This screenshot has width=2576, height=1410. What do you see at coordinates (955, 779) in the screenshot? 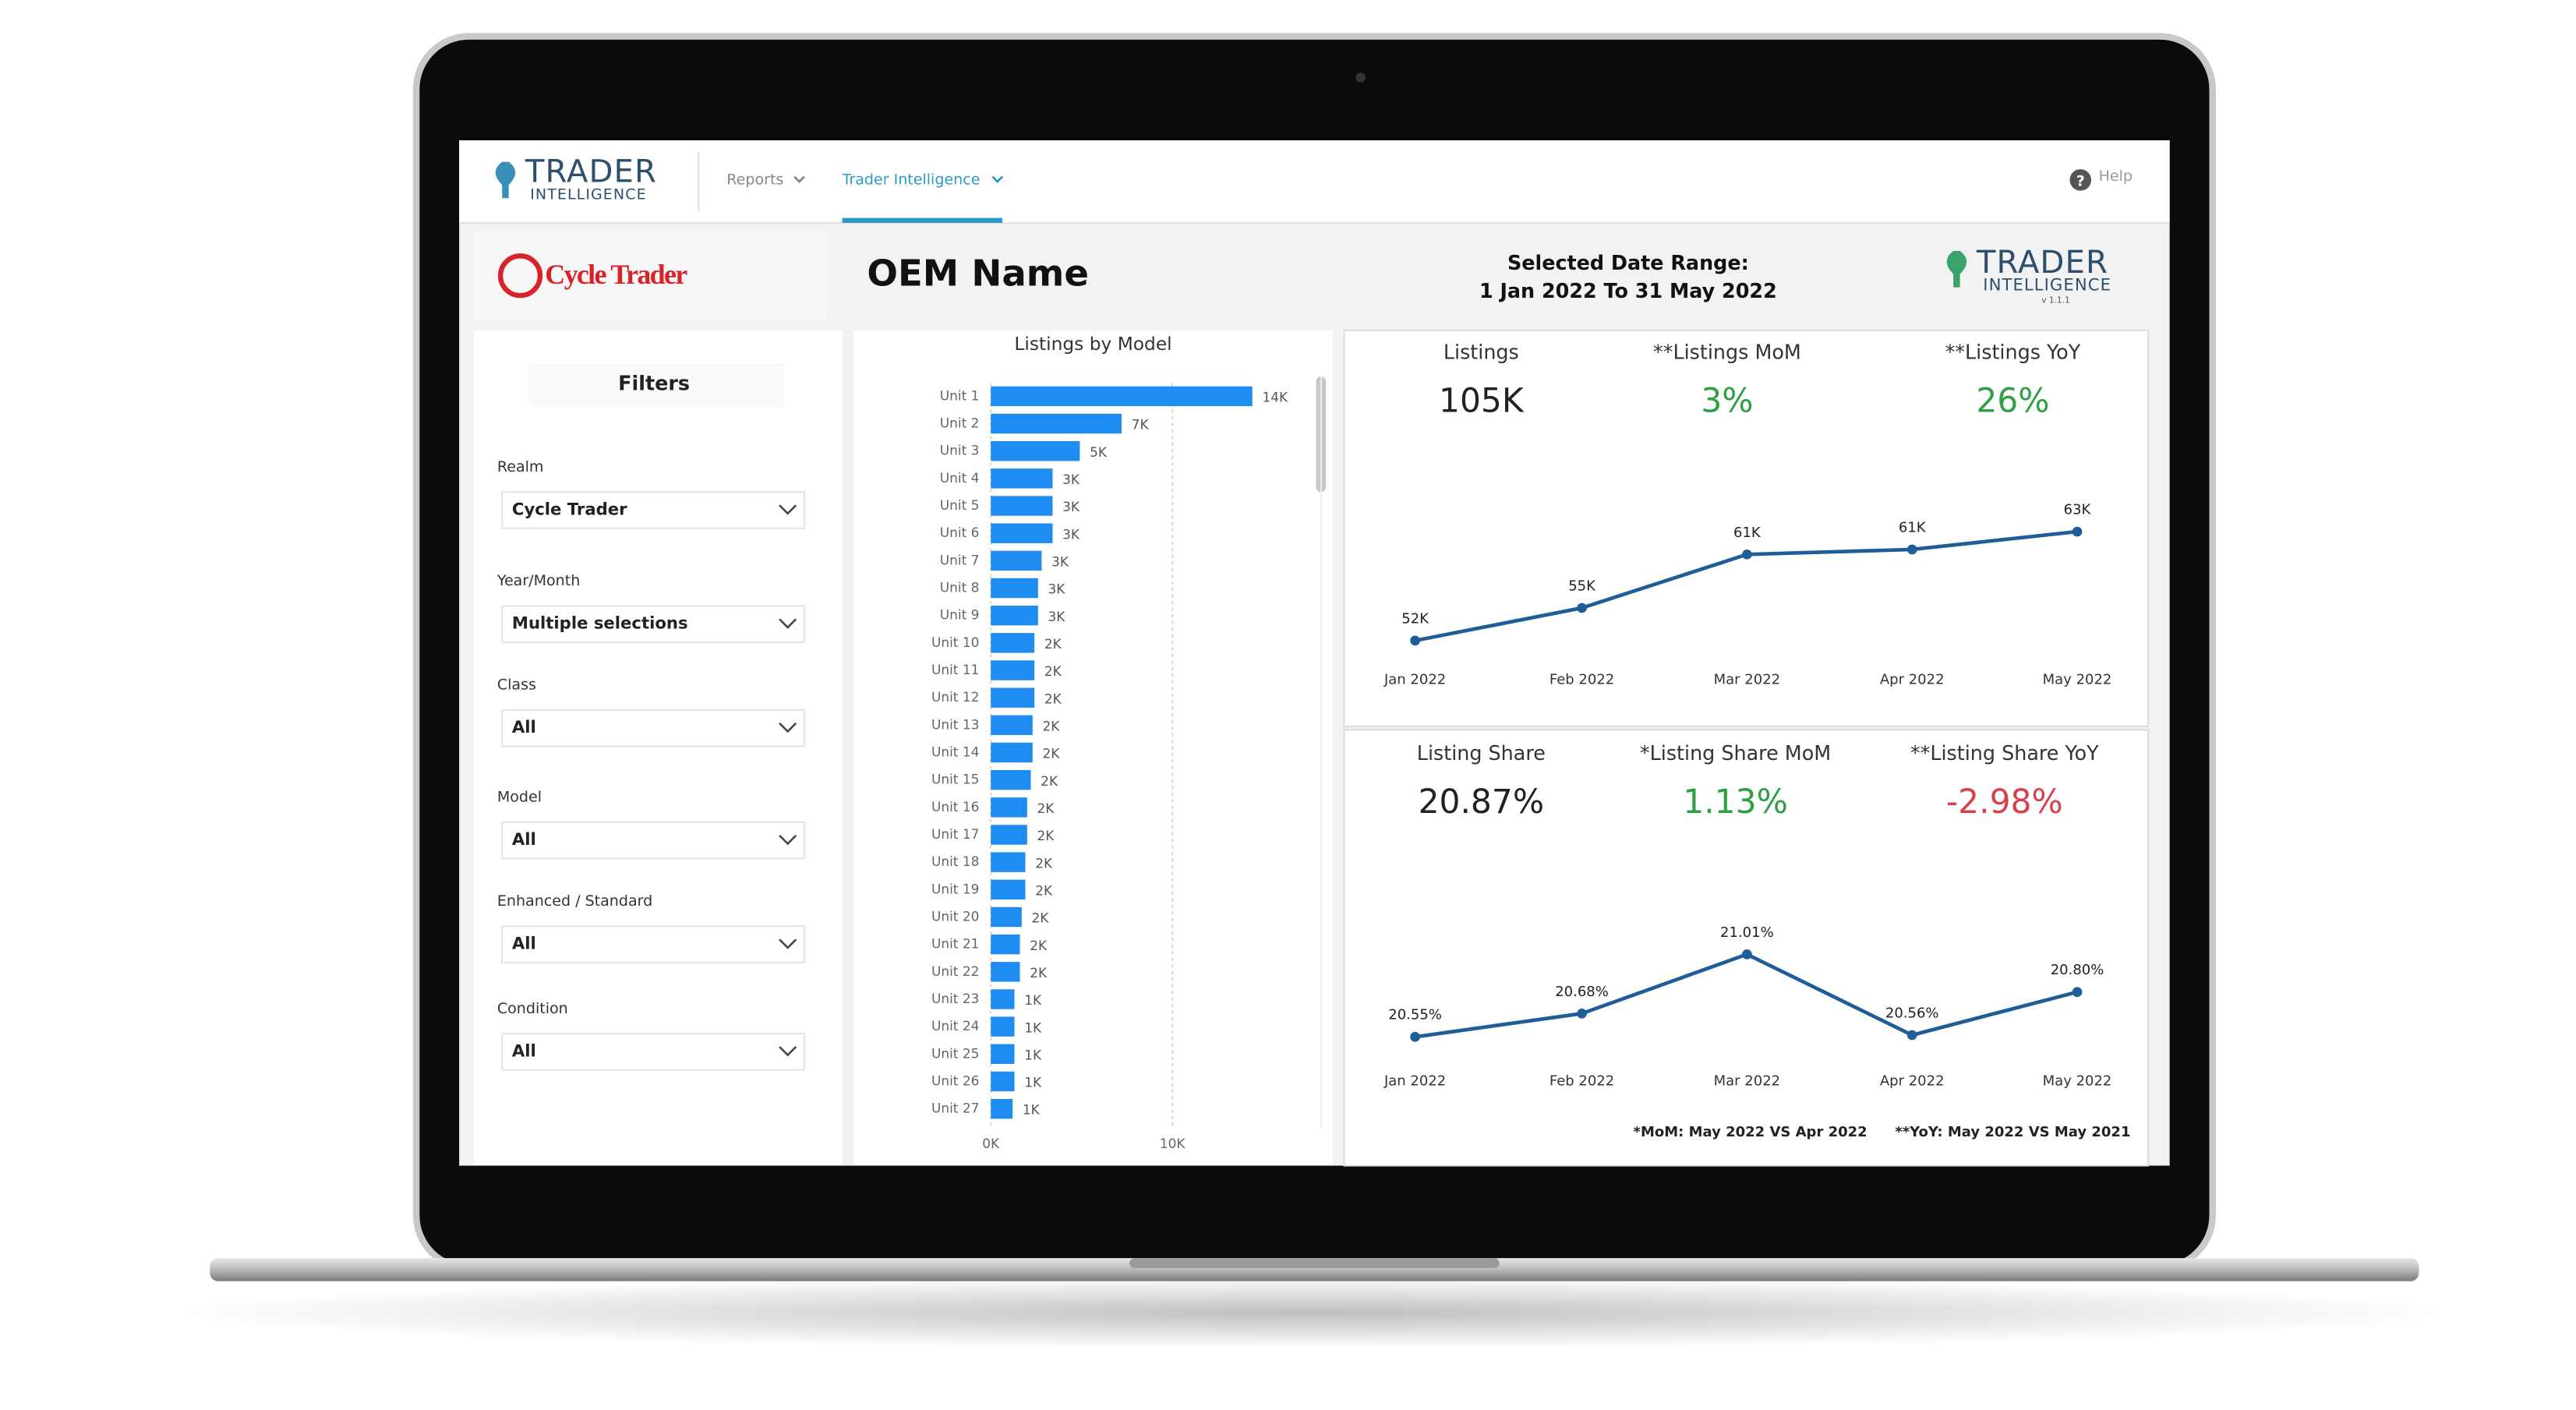
I see `y-tick-label: Unit 15` at bounding box center [955, 779].